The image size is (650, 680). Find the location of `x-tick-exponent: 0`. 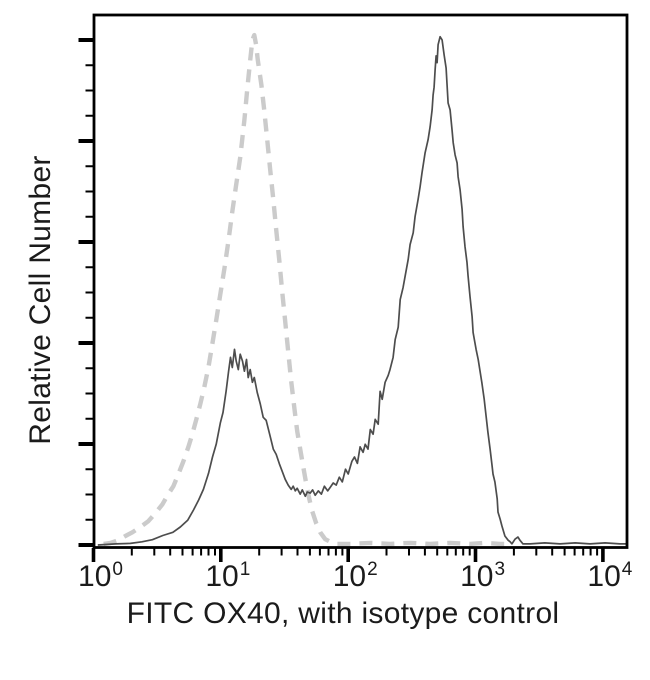

x-tick-exponent: 0 is located at coordinates (117, 569).